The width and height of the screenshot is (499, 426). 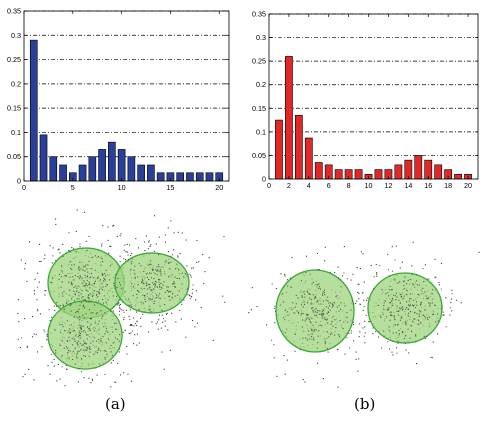 What do you see at coordinates (468, 185) in the screenshot?
I see `hist-b-xtick-label: 20` at bounding box center [468, 185].